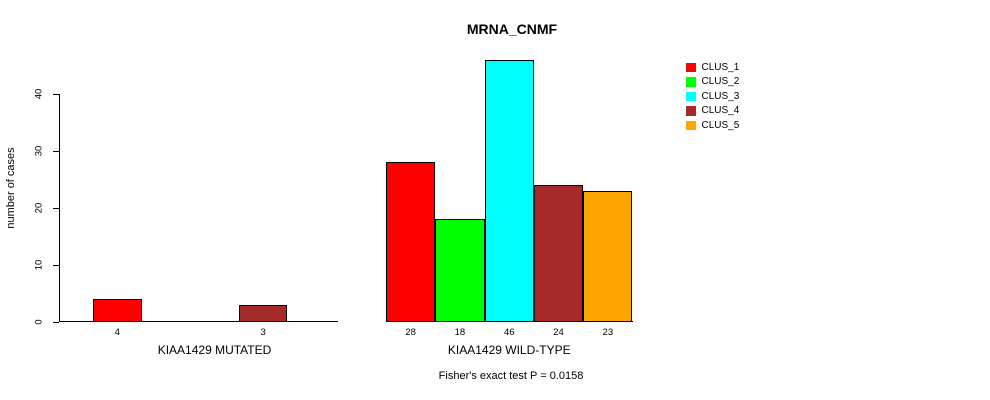  What do you see at coordinates (512, 29) in the screenshot?
I see `chart-title: MRNA_CNMF` at bounding box center [512, 29].